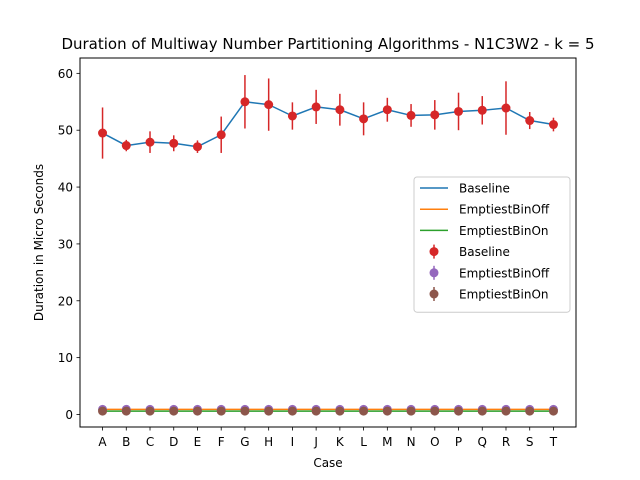  What do you see at coordinates (327, 463) in the screenshot?
I see `x-axis-label: Case` at bounding box center [327, 463].